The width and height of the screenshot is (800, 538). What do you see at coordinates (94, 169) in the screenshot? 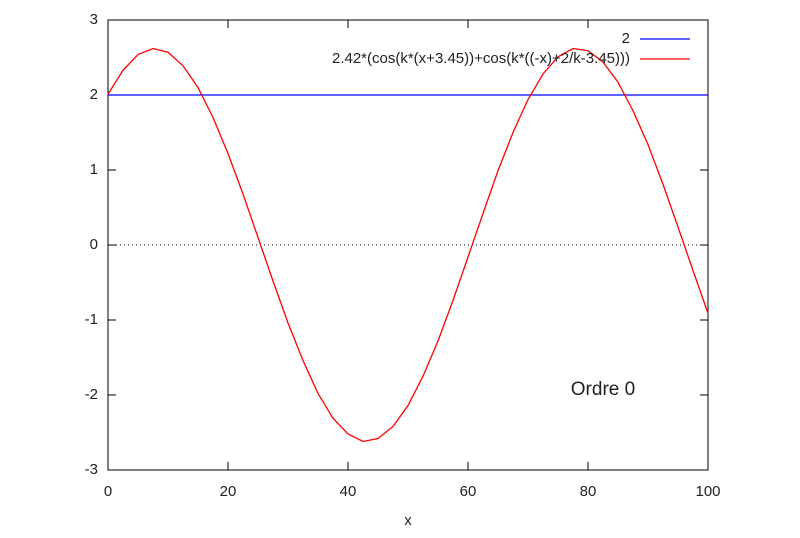
I see `y-tick-label: 1` at bounding box center [94, 169].